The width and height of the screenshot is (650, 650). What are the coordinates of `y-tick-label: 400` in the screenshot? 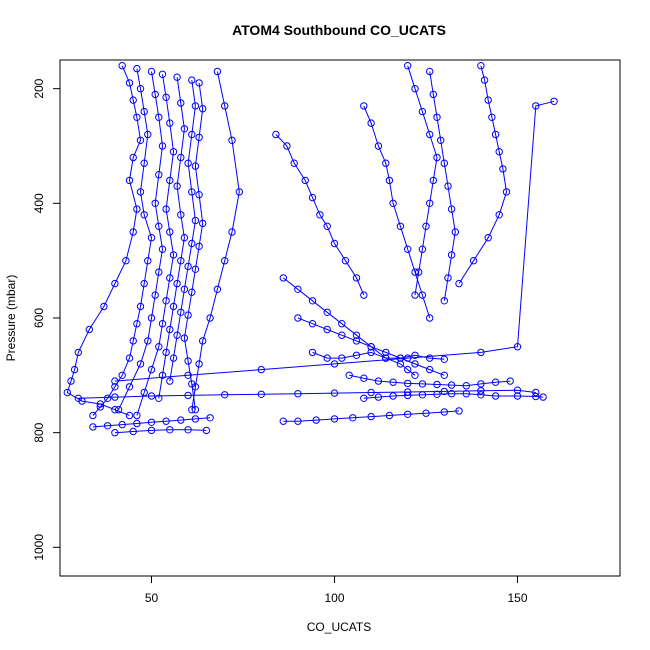 It's located at (39, 203).